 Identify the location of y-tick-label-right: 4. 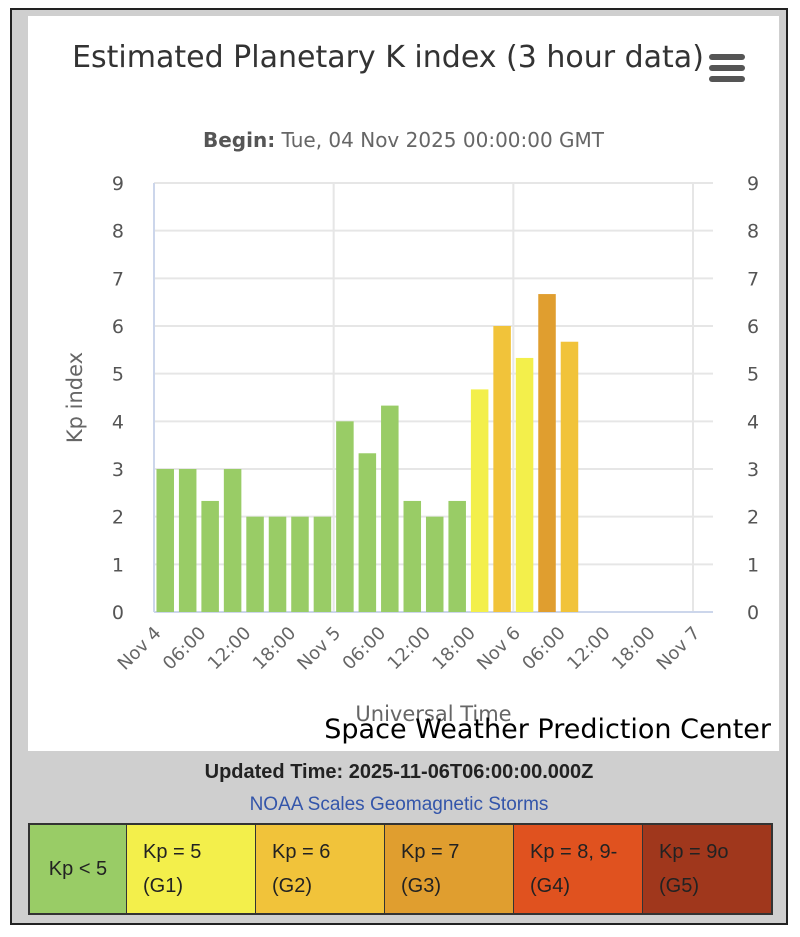
(753, 422).